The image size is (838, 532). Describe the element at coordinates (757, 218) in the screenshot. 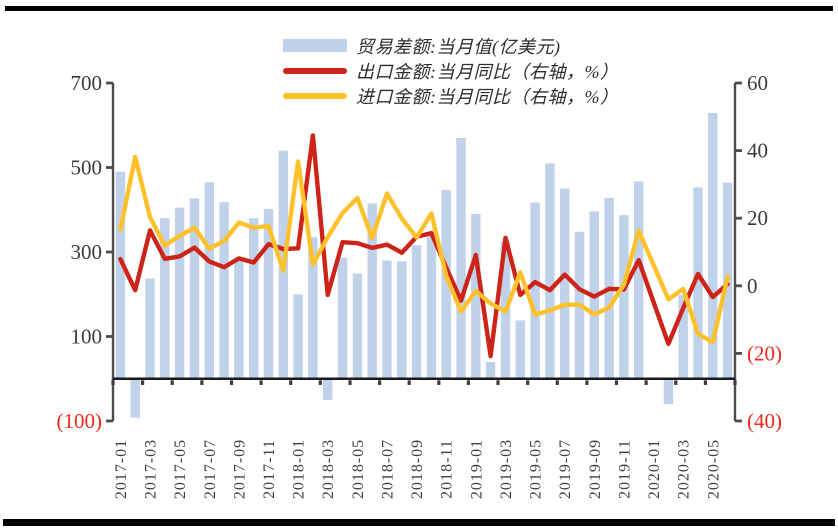

I see `right-axis-tick-label: 20` at that location.